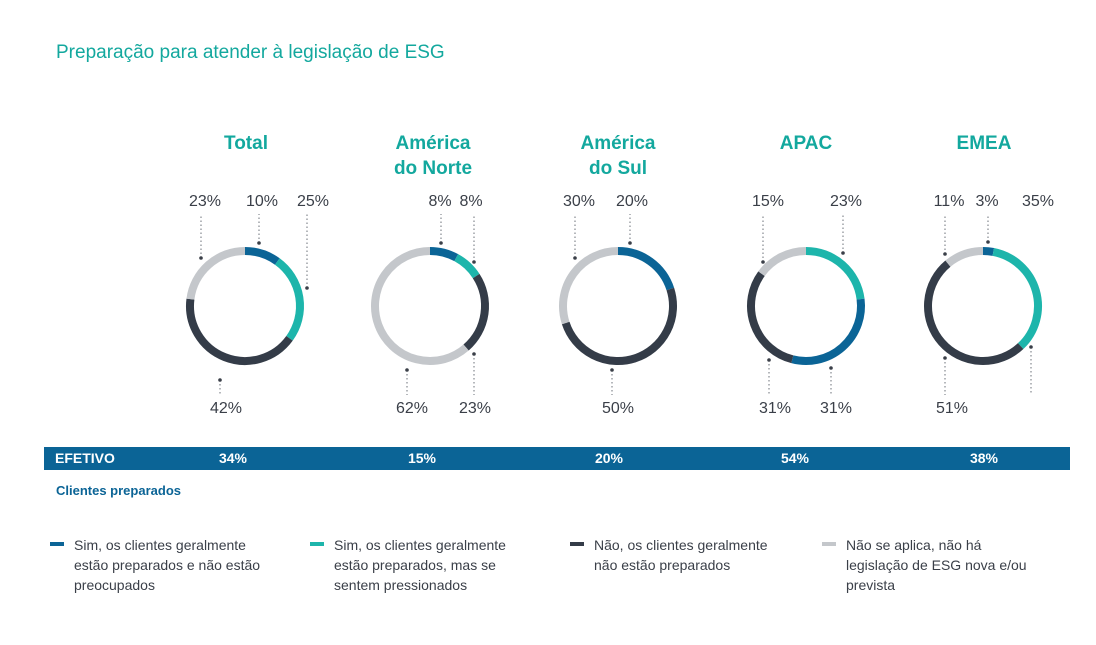 The height and width of the screenshot is (645, 1096). What do you see at coordinates (118, 490) in the screenshot?
I see `legend-subtitle: Clientes preparados` at bounding box center [118, 490].